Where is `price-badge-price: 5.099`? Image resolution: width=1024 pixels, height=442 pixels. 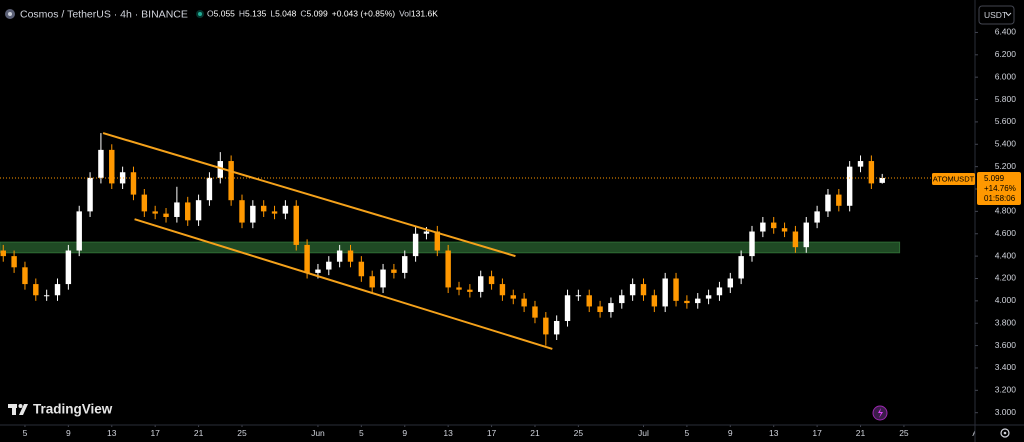 price-badge-price: 5.099 is located at coordinates (994, 178).